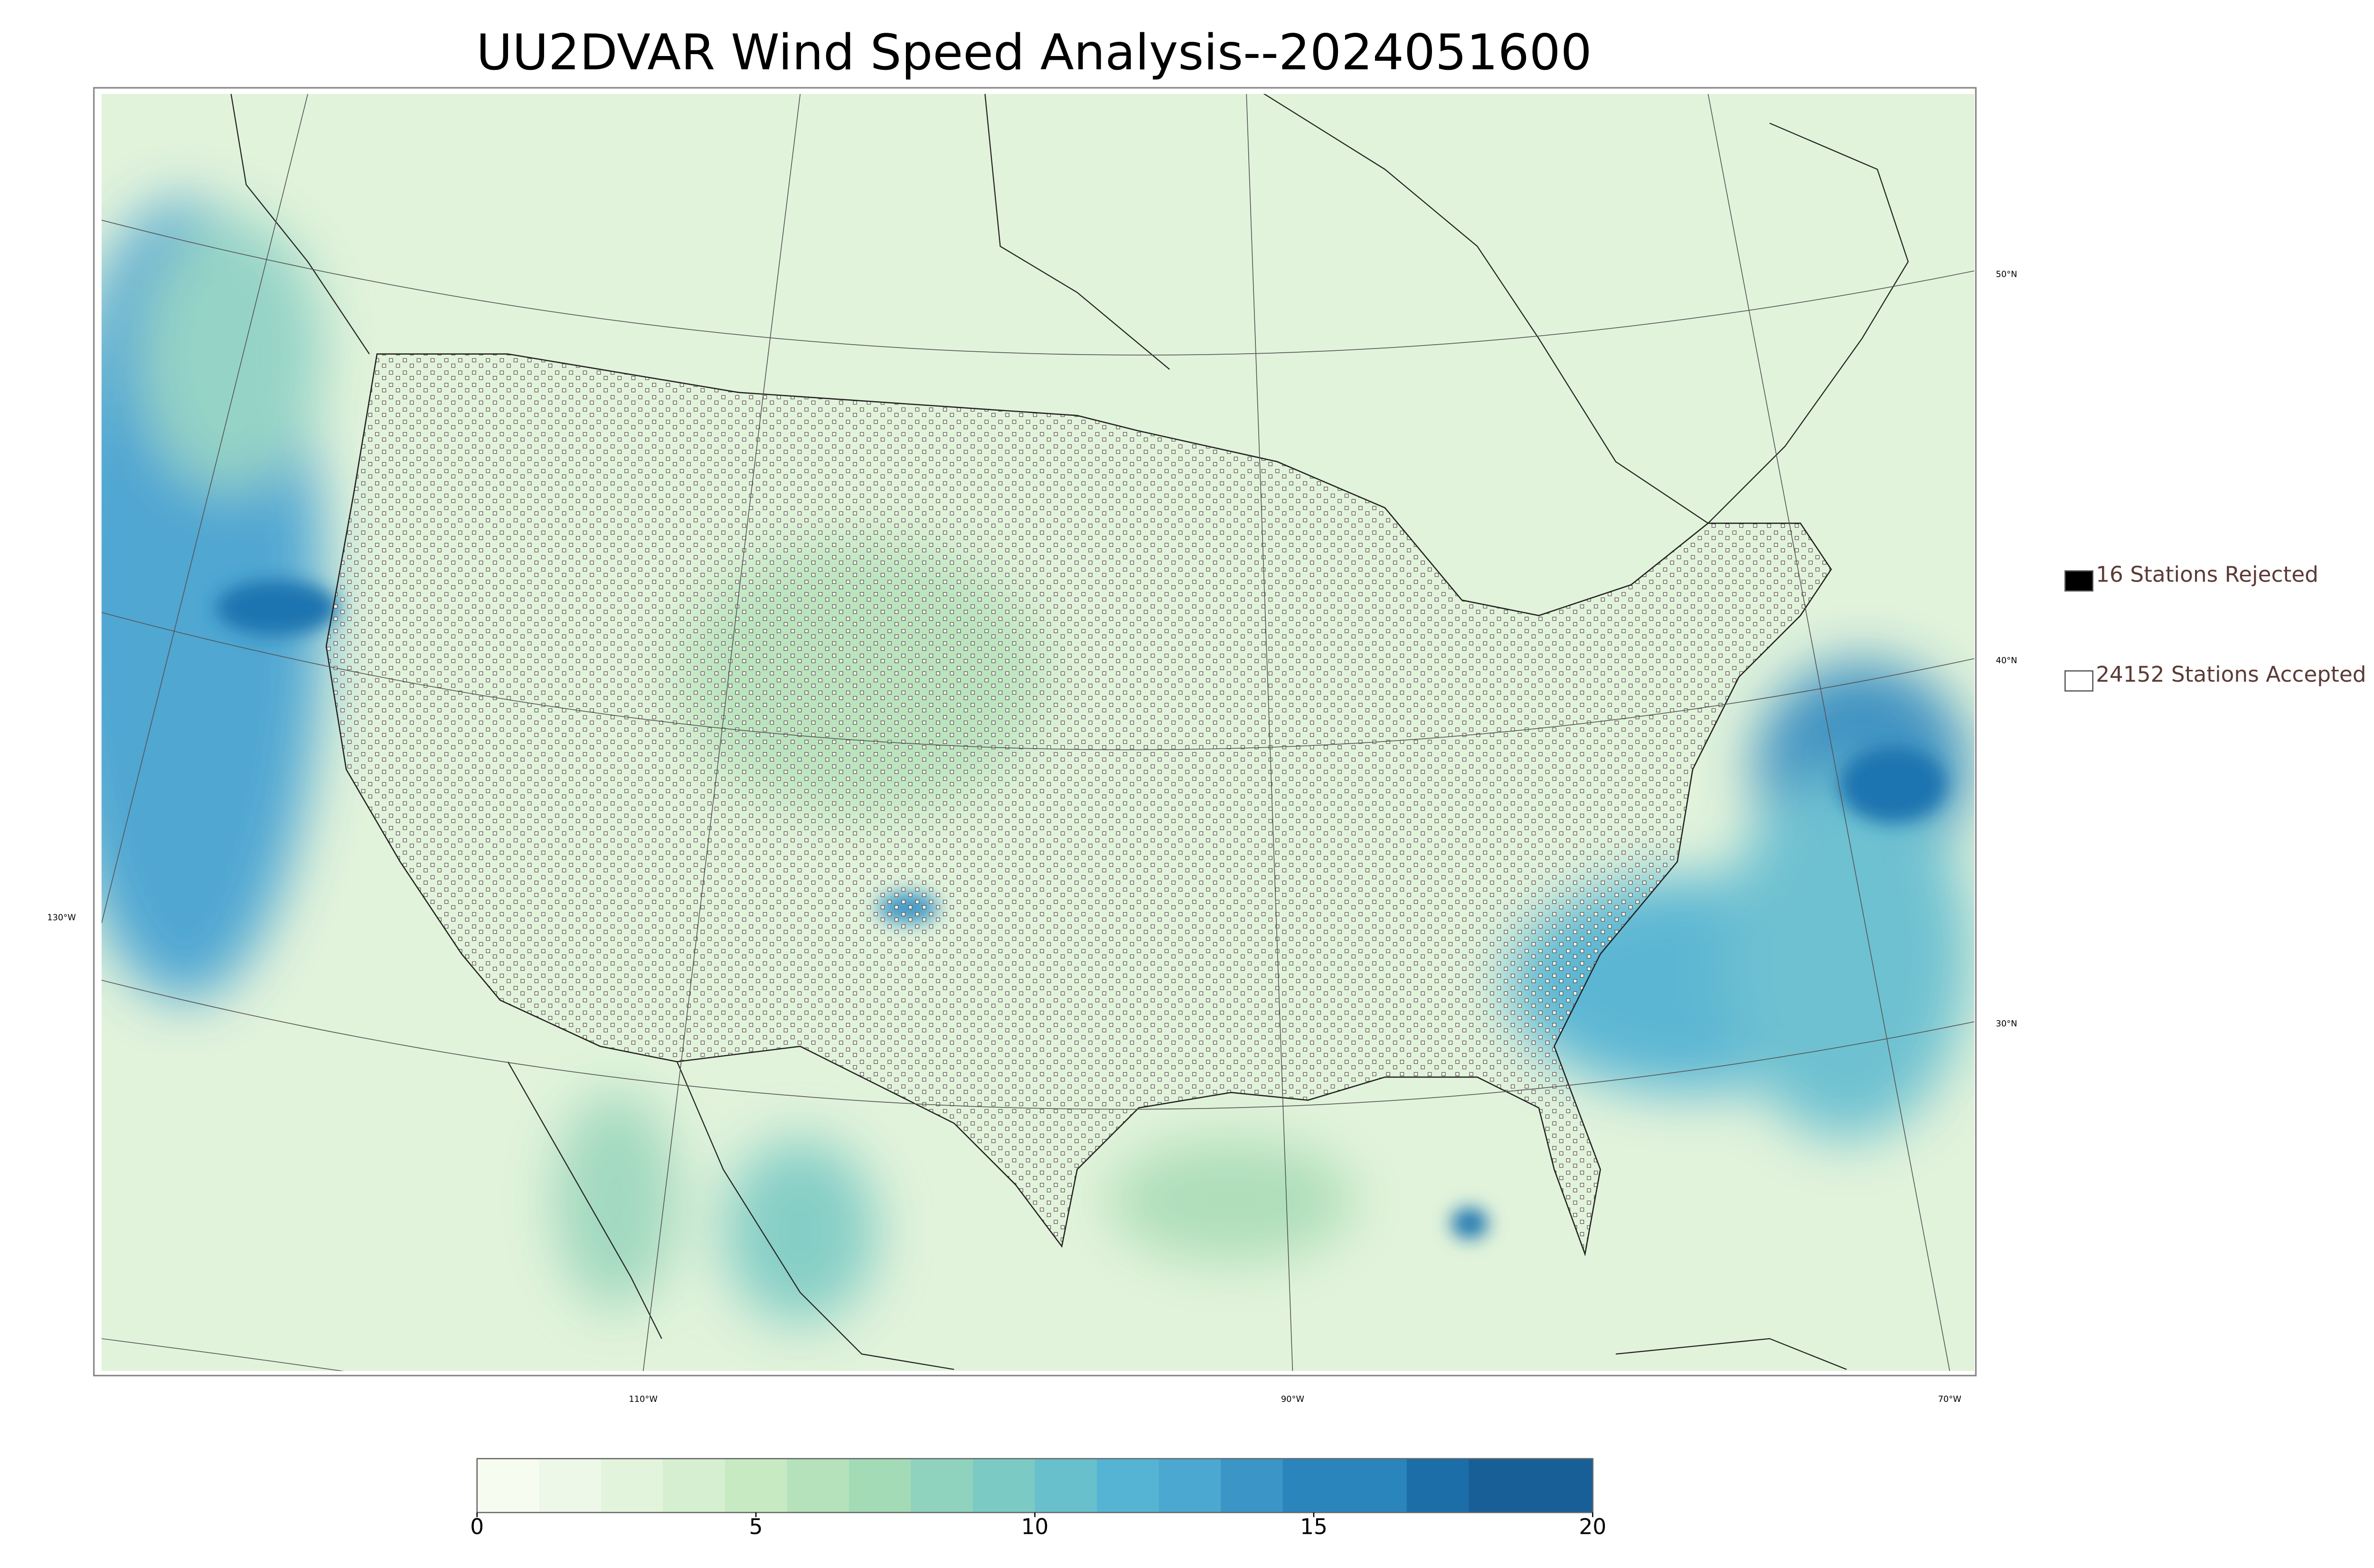 The height and width of the screenshot is (1568, 2374). Describe the element at coordinates (2207, 575) in the screenshot. I see `legend-label: 16 Stations Rejected` at that location.